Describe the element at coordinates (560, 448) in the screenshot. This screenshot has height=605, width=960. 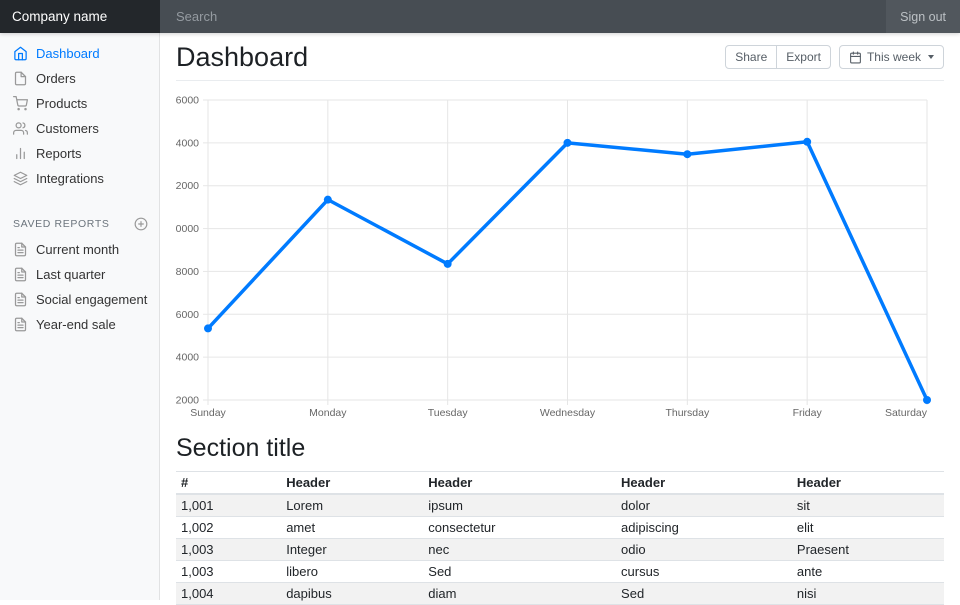
I see `section-title: Section title` at that location.